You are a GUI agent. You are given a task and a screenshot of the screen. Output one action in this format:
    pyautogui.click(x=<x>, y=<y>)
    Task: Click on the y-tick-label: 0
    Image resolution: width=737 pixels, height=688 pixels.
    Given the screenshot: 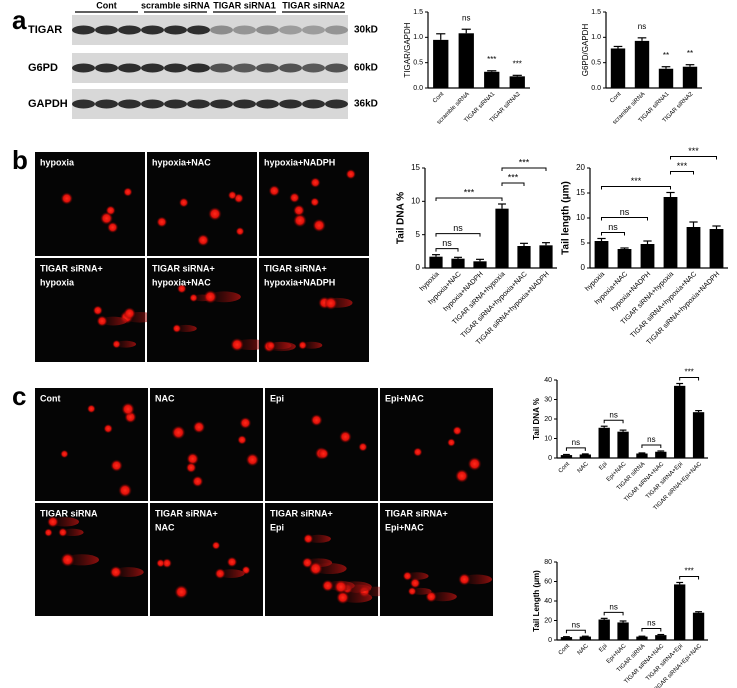 What is the action you would take?
    pyautogui.click(x=550, y=458)
    